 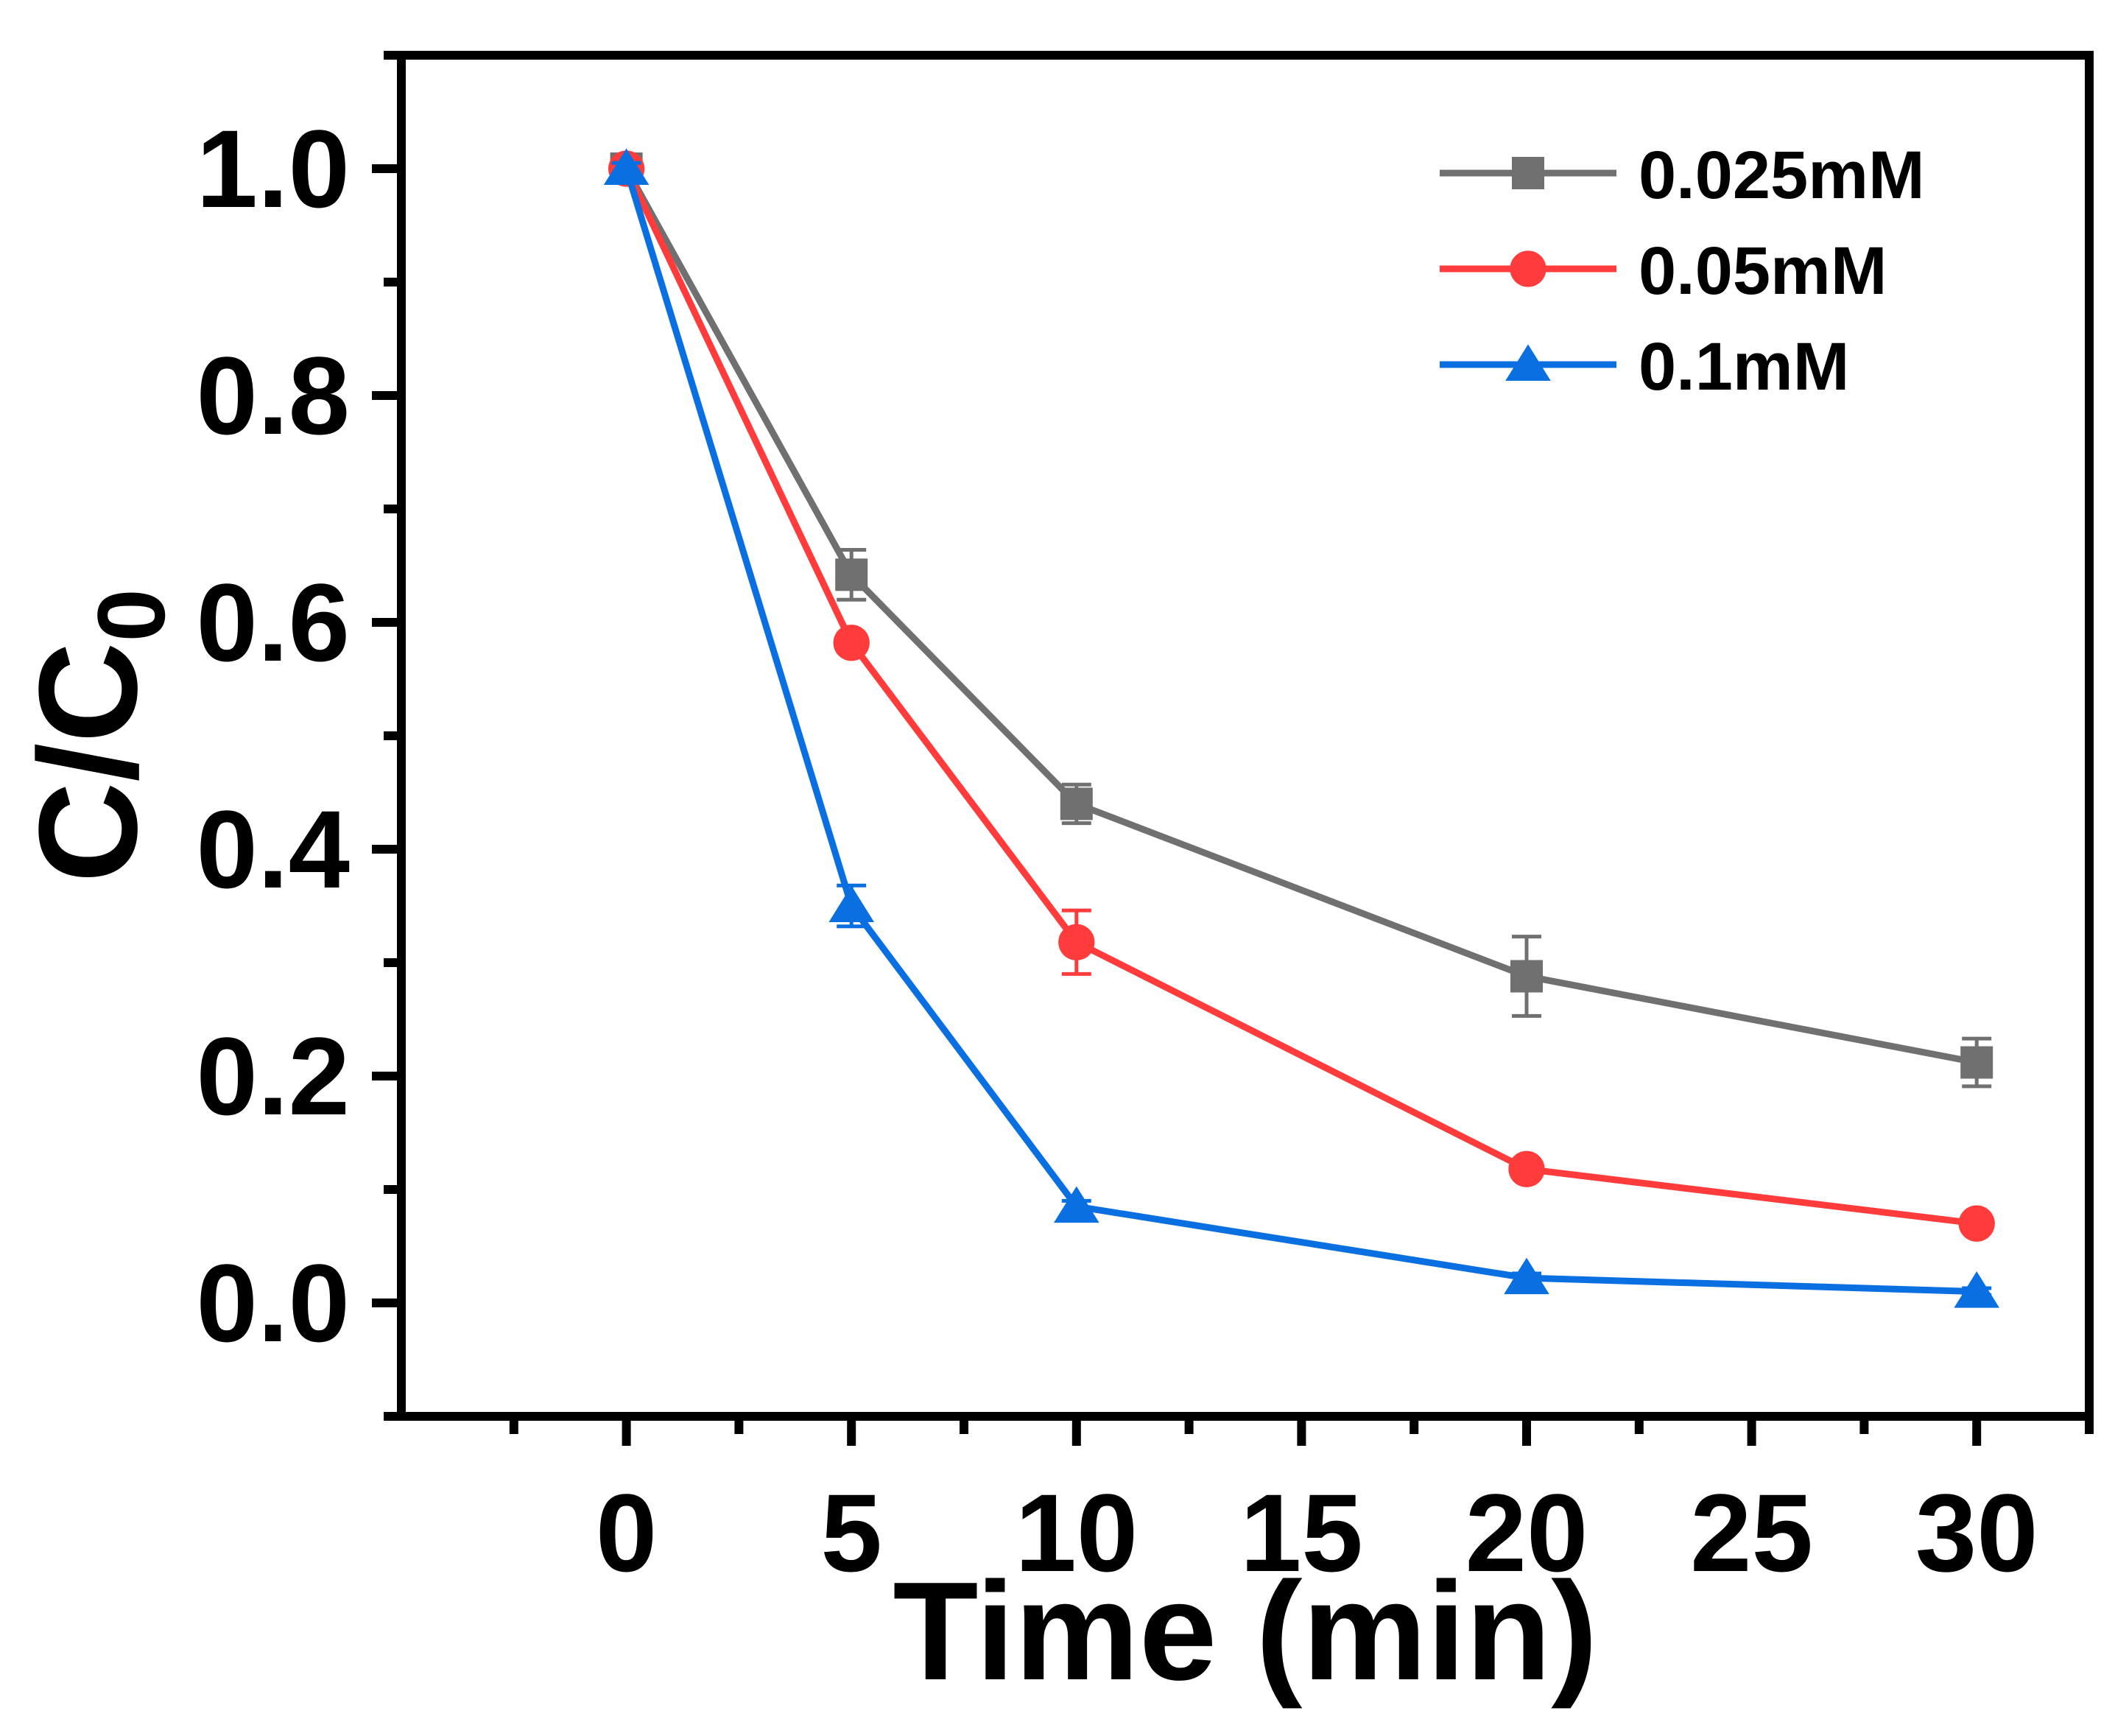 I want to click on x-tick-label: 20, so click(x=1526, y=1533).